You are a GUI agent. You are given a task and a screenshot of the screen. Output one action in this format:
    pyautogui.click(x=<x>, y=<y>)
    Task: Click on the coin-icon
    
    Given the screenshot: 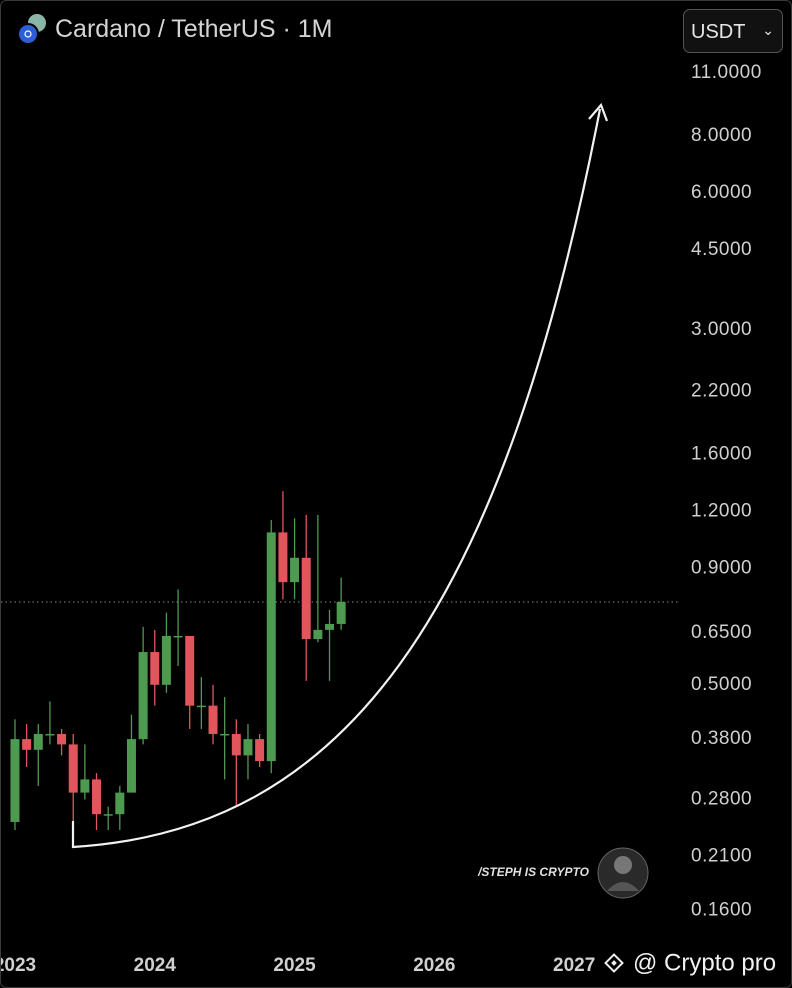 What is the action you would take?
    pyautogui.click(x=31, y=29)
    